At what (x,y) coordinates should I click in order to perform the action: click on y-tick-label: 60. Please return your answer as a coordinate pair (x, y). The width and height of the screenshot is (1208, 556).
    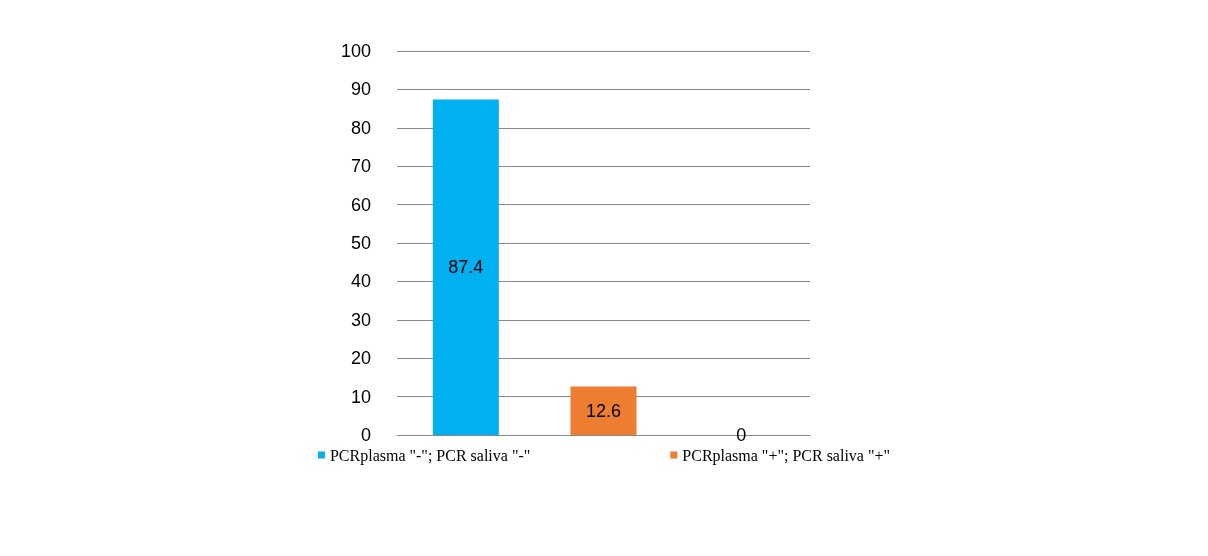
    Looking at the image, I should click on (360, 204).